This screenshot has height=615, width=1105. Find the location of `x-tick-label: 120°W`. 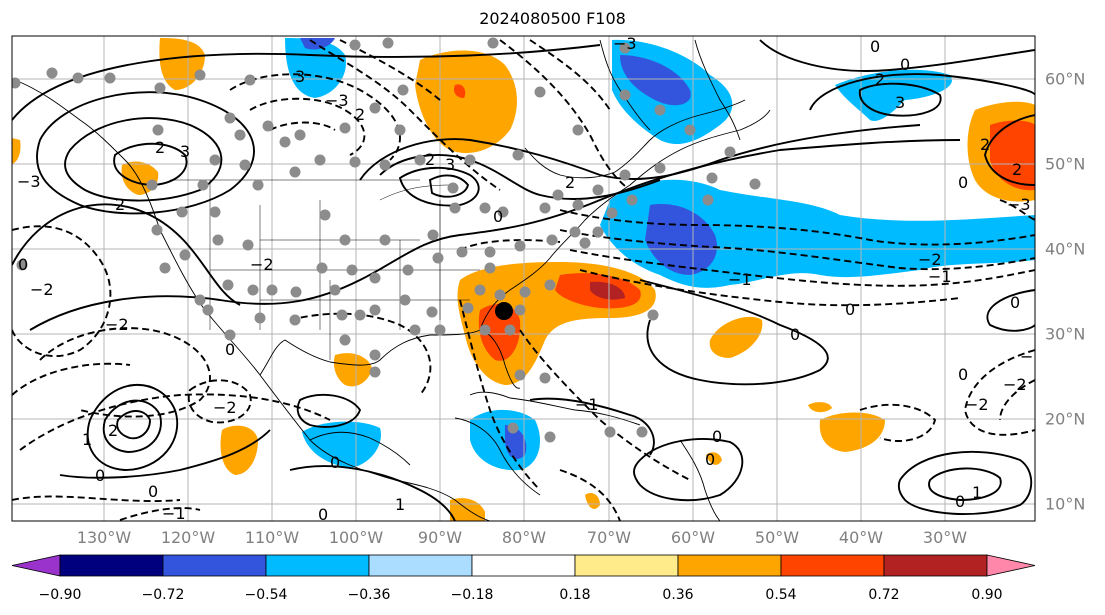

x-tick-label: 120°W is located at coordinates (188, 537).